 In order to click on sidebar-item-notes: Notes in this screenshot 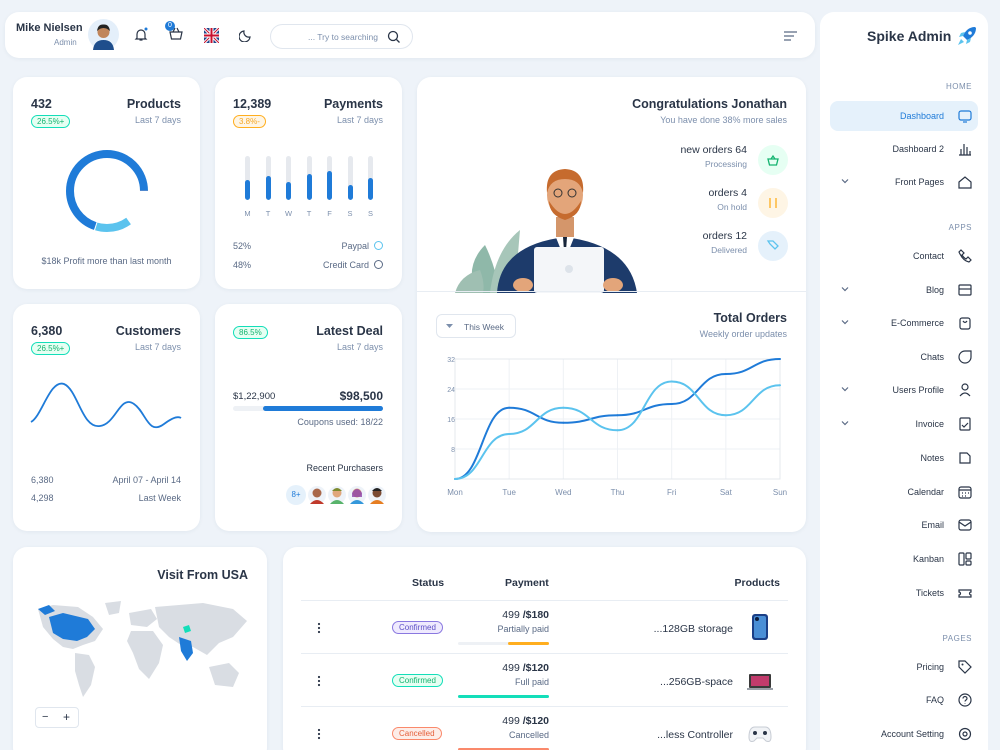, I will do `click(904, 458)`.